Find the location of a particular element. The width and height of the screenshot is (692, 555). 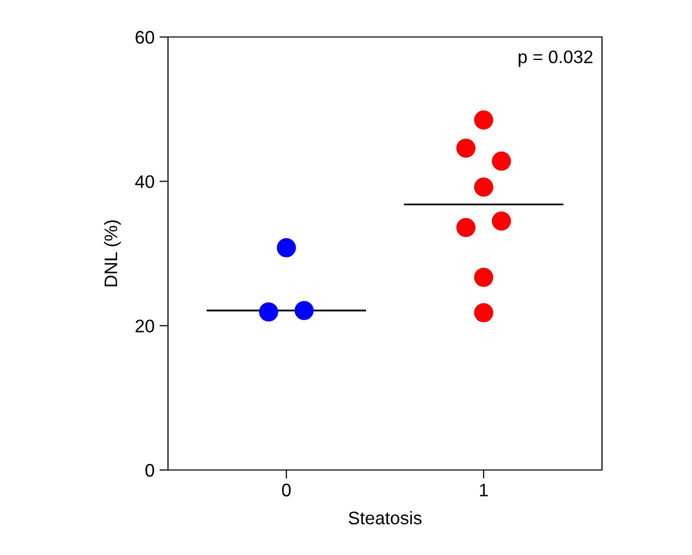

y-axis-title: DNL (%) is located at coordinates (112, 253).